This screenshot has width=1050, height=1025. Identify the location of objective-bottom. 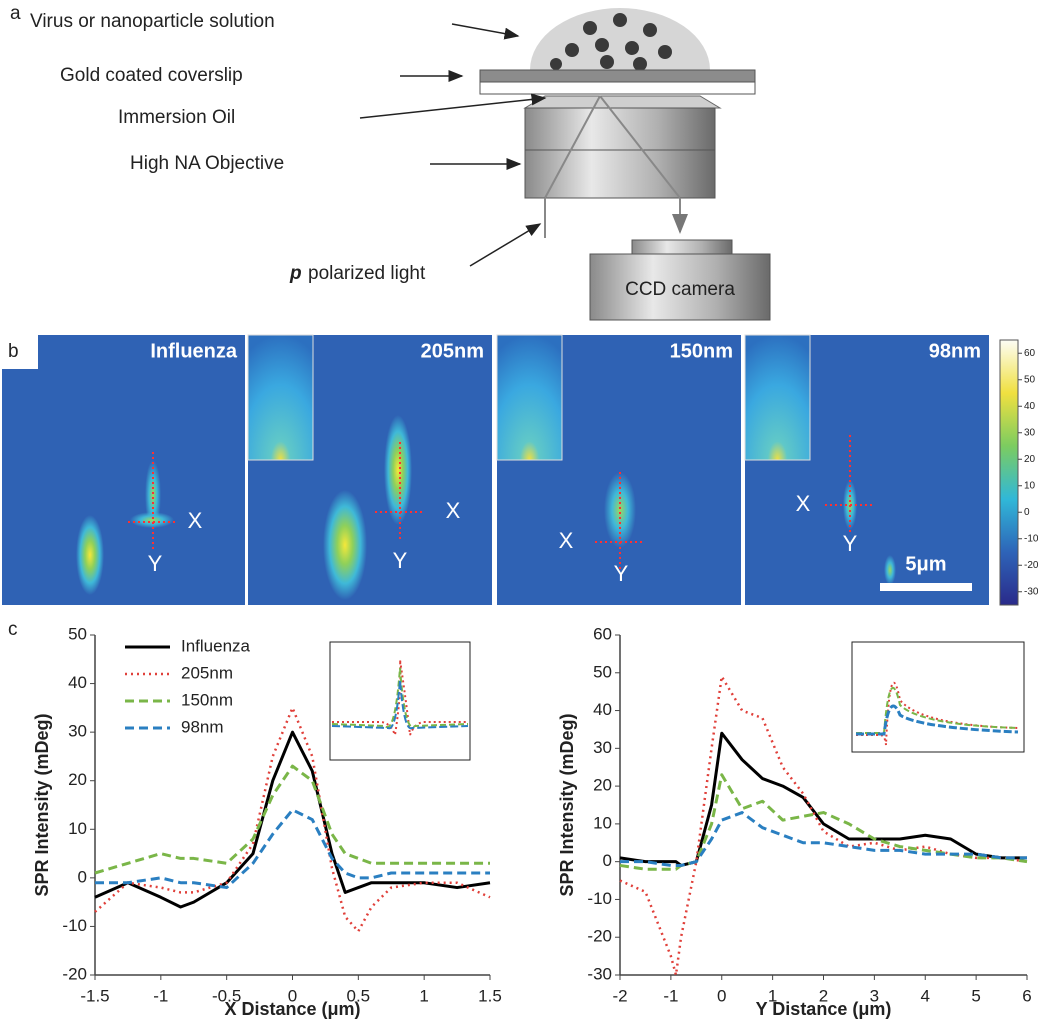
(620, 174).